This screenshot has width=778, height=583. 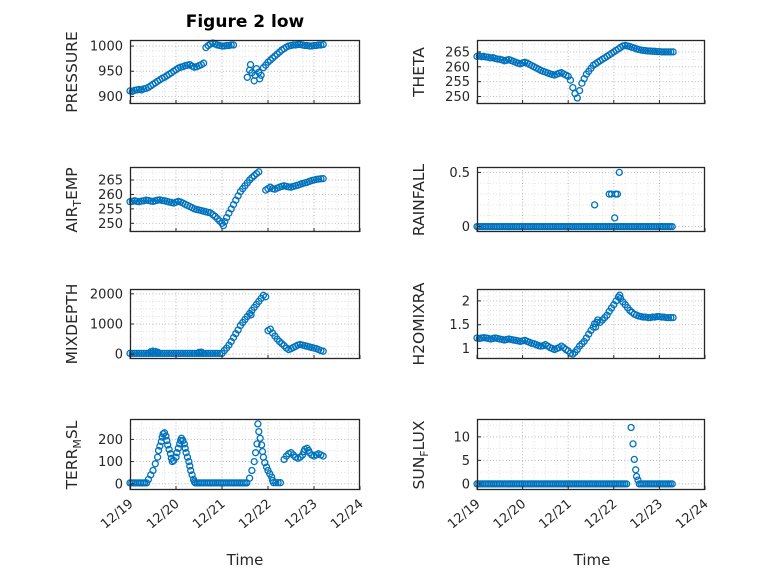 I want to click on subplot-sun-flux: 0 5 10 12/19 12/20 12/21 12/22 12/23 12/24, so click(x=578, y=475).